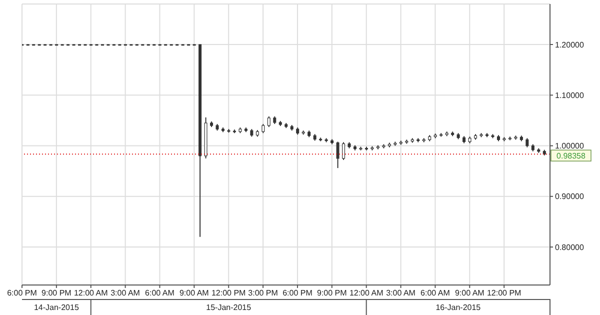  I want to click on text: 16-Jan-2015, so click(459, 307).